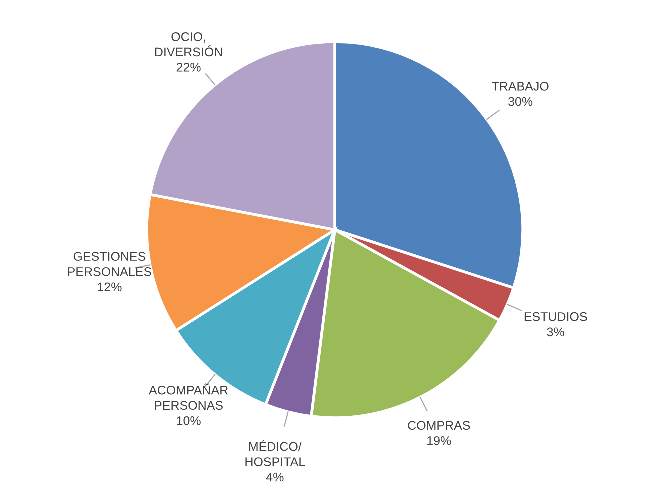 Image resolution: width=645 pixels, height=496 pixels. I want to click on slice-label: COMPRAS, so click(439, 425).